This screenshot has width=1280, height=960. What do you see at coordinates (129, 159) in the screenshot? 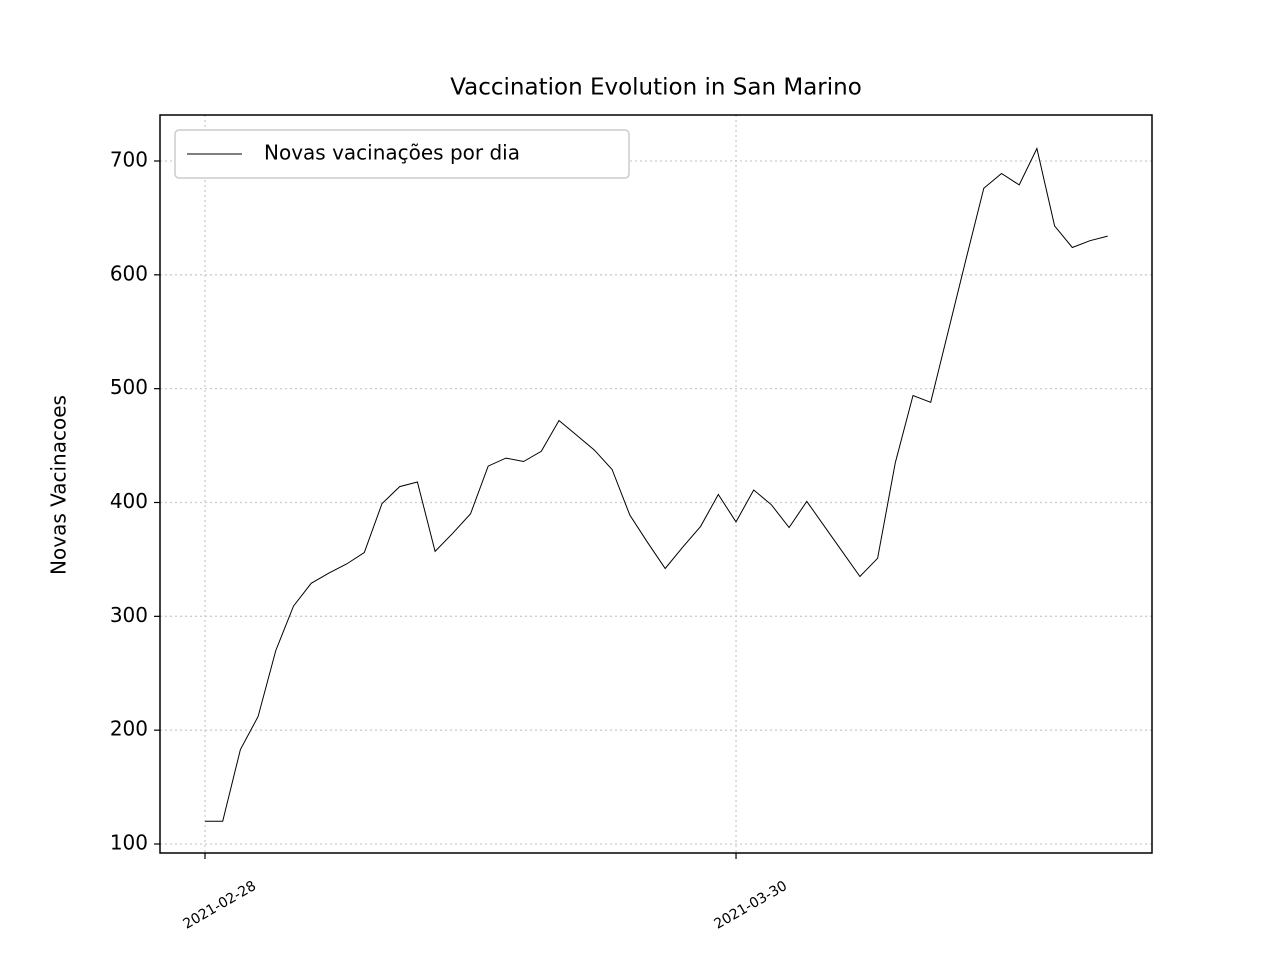
I see `y-tick-label: 700` at bounding box center [129, 159].